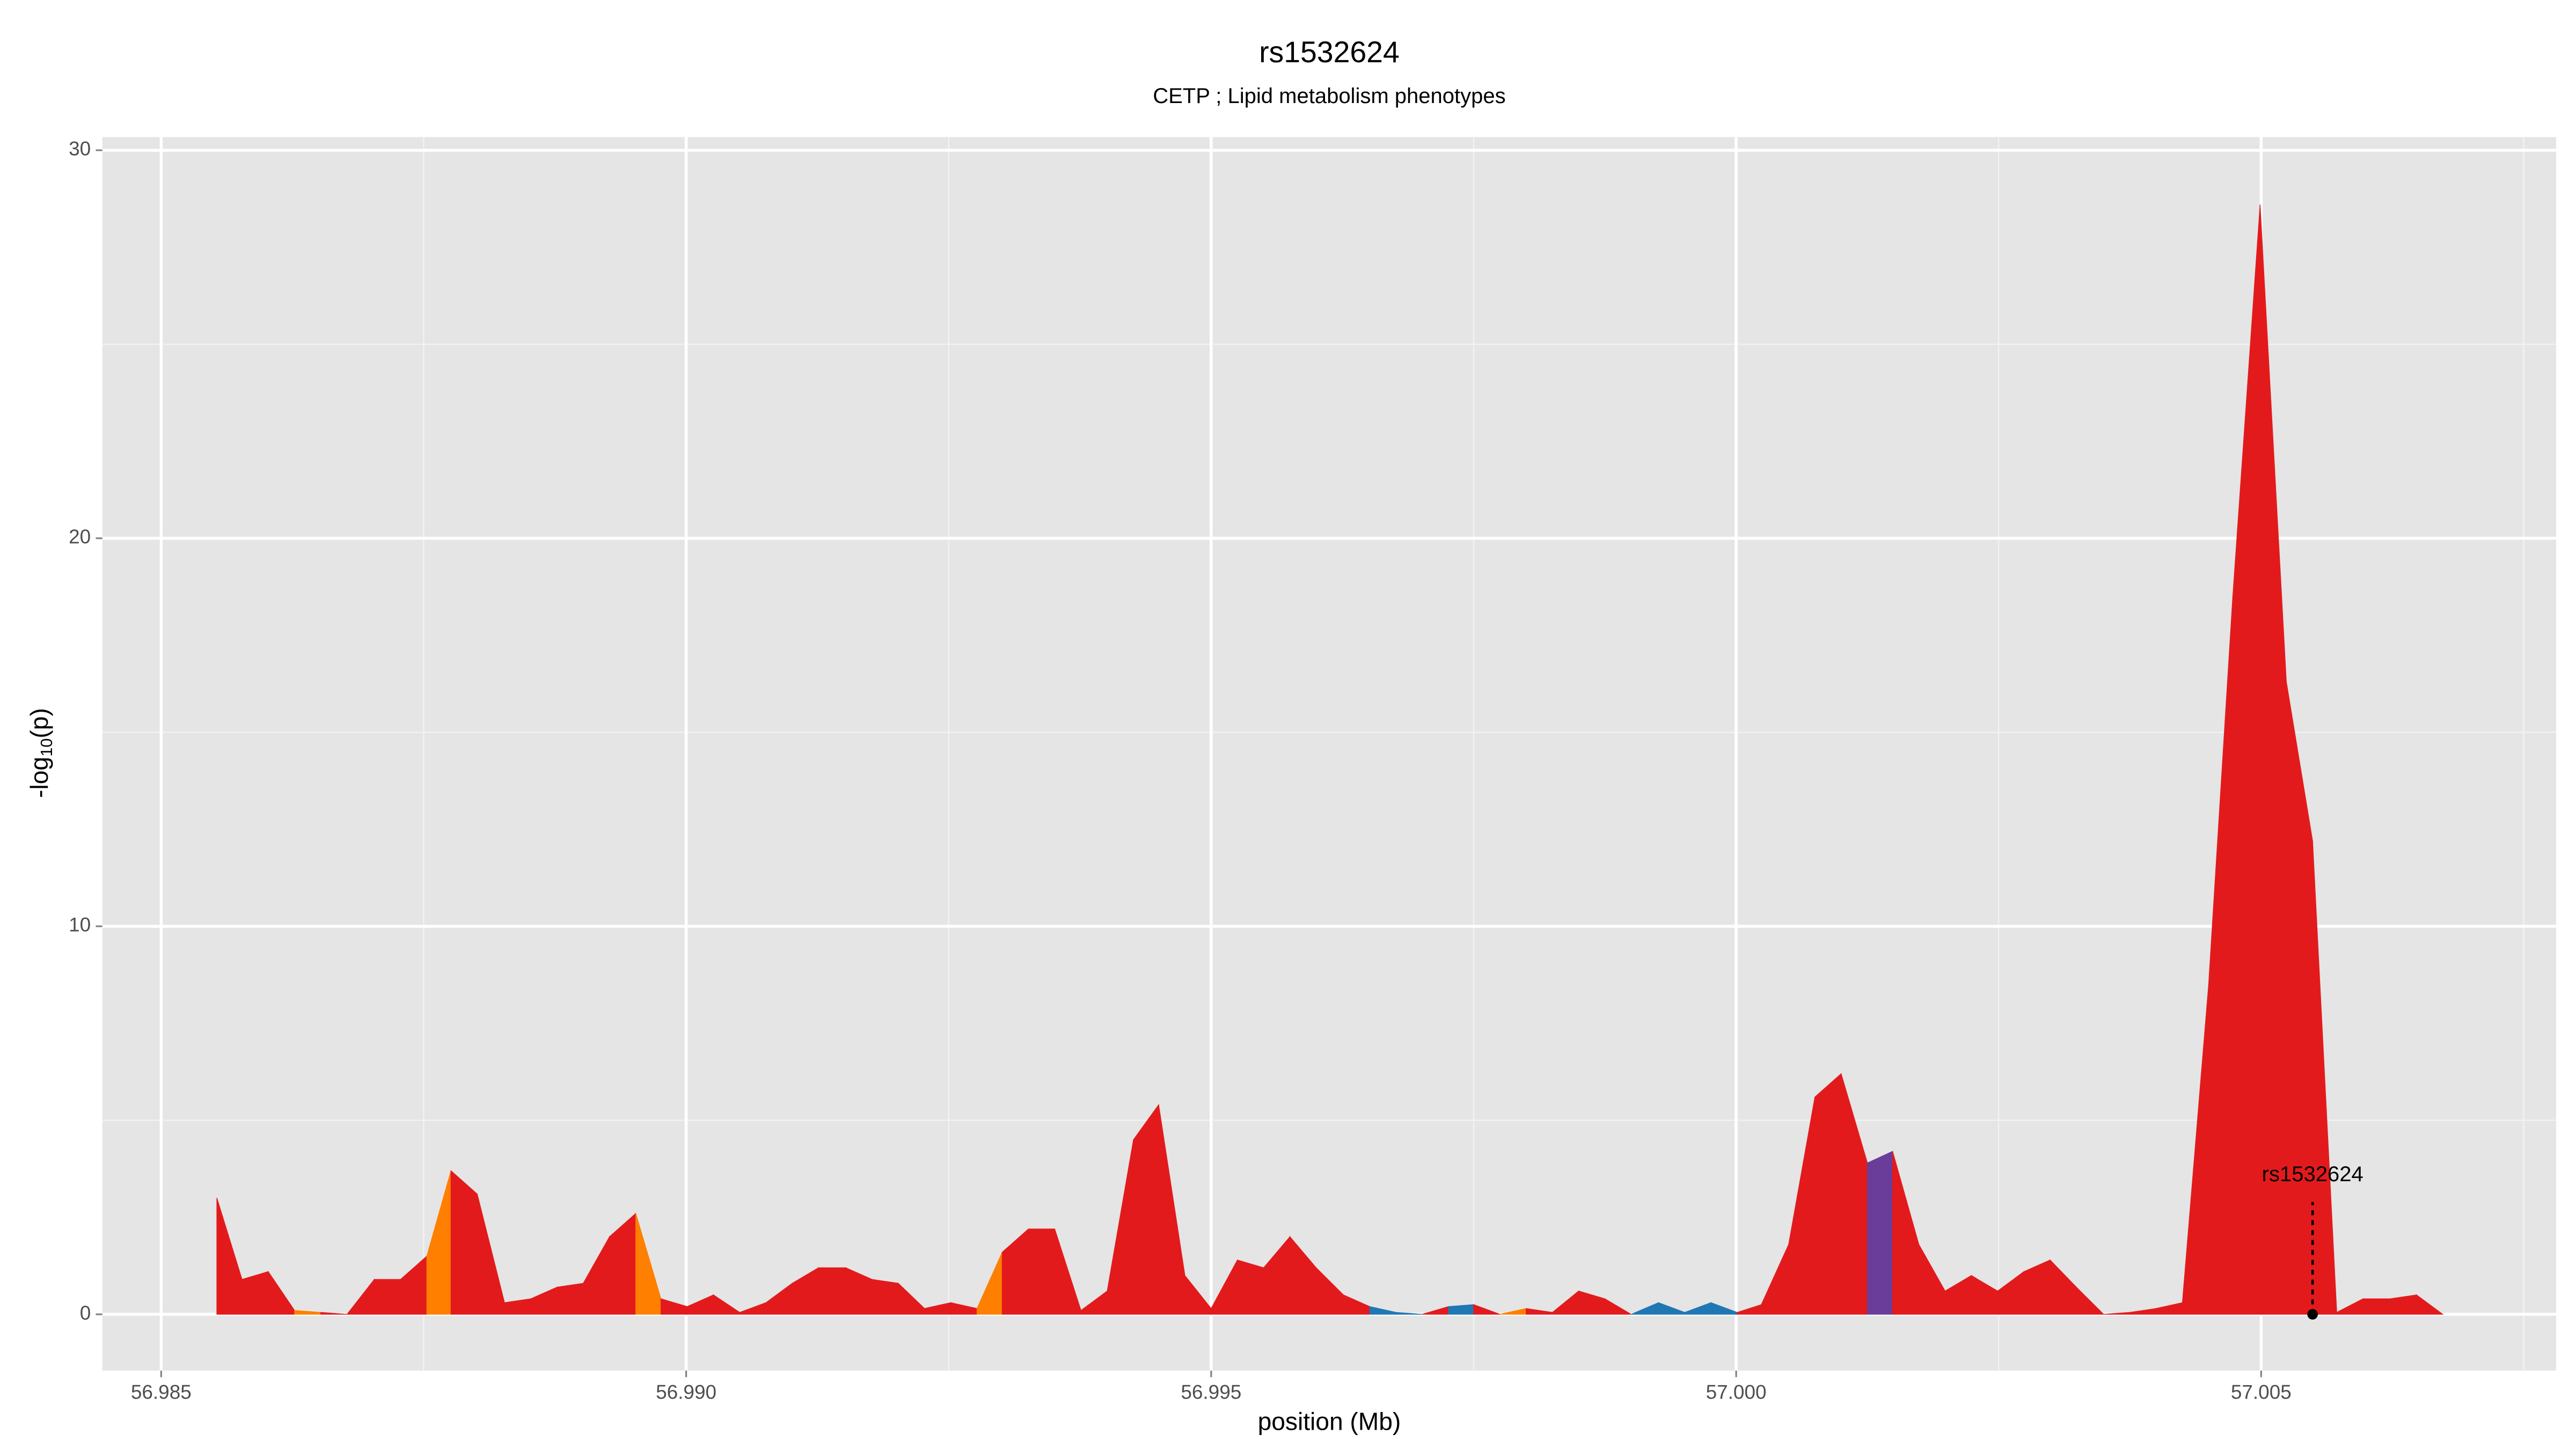 The height and width of the screenshot is (1449, 2576). Describe the element at coordinates (46, 747) in the screenshot. I see `y-axis-title-sub: 10` at that location.